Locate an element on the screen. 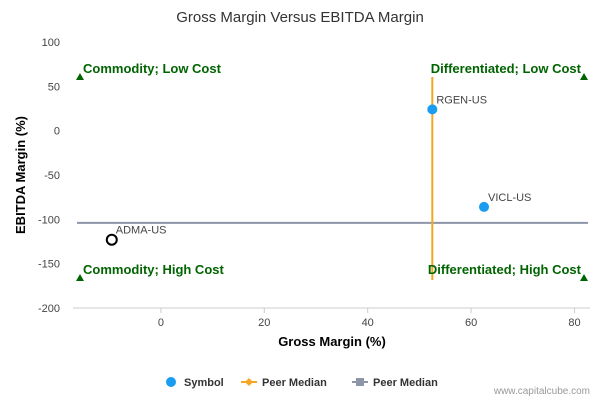 Image resolution: width=600 pixels, height=405 pixels. point-vicl-us is located at coordinates (484, 206).